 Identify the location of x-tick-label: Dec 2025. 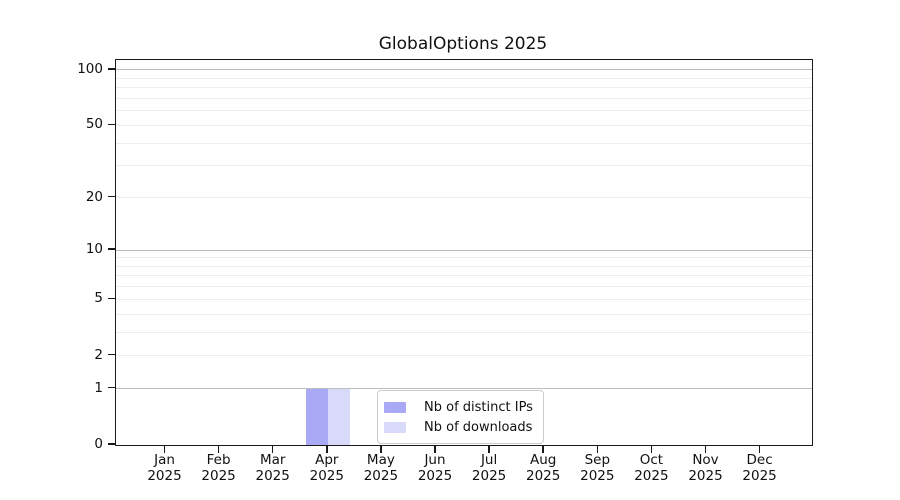
(760, 468).